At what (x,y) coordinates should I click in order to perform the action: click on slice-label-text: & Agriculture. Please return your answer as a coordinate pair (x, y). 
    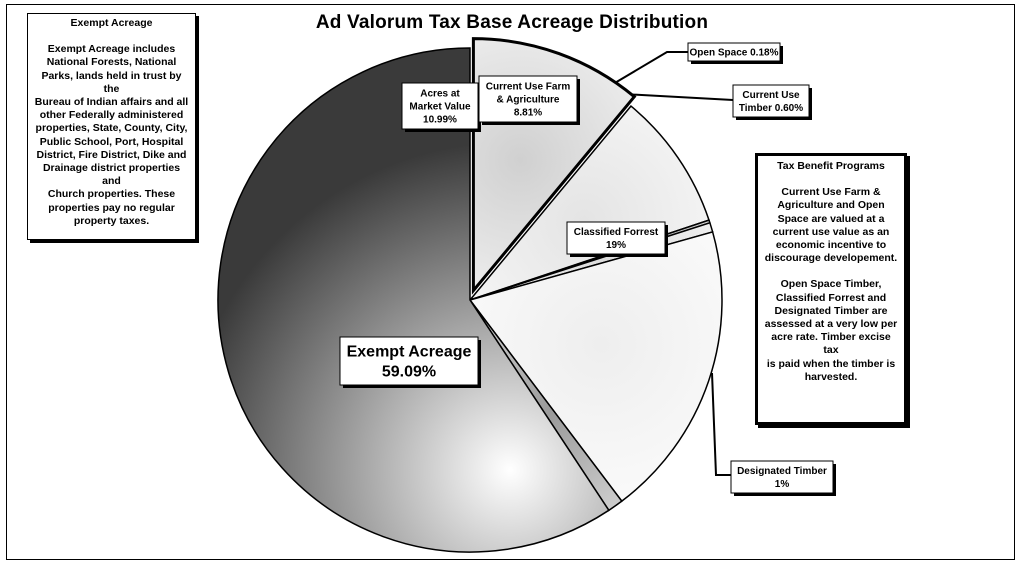
    Looking at the image, I should click on (528, 100).